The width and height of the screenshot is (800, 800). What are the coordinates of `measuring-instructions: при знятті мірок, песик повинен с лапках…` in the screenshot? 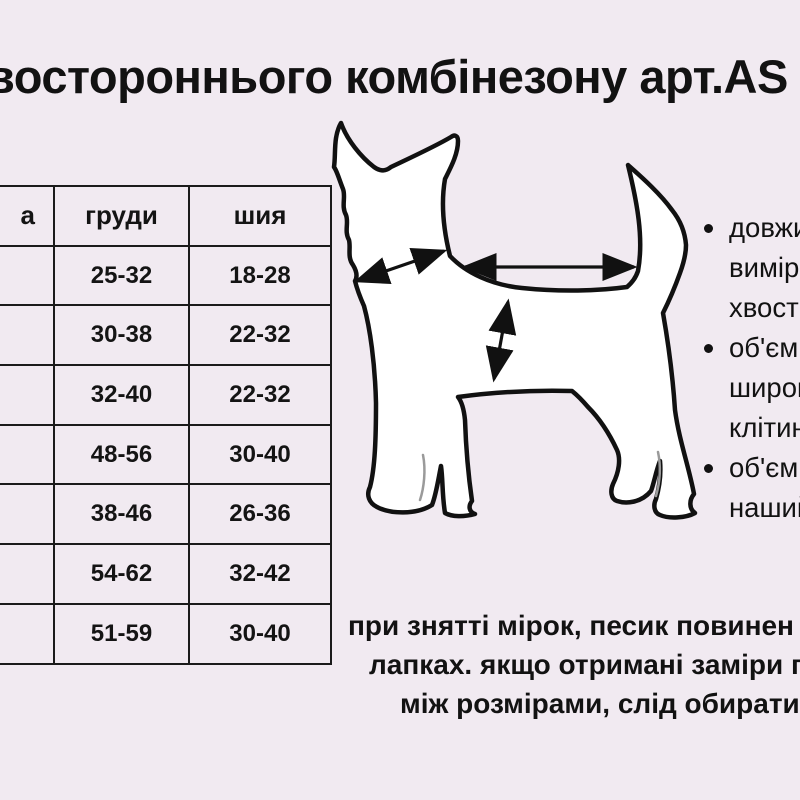 It's located at (574, 664).